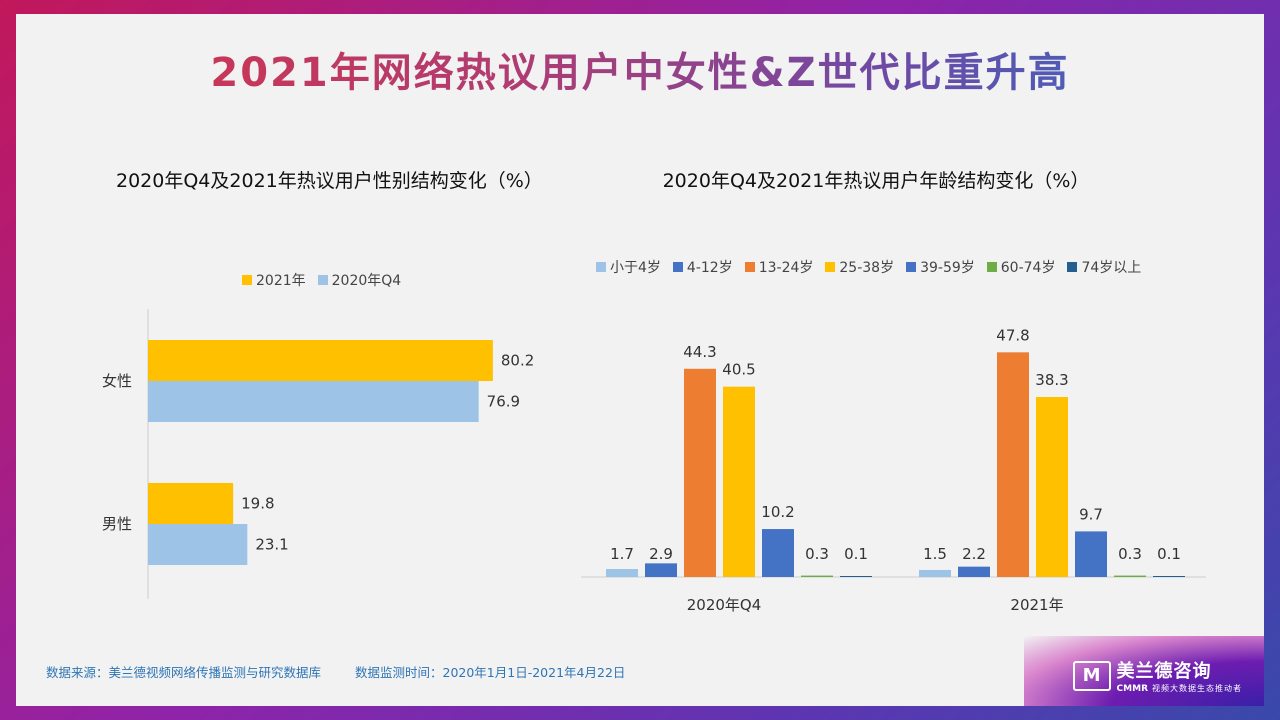 This screenshot has height=720, width=1280. What do you see at coordinates (318, 454) in the screenshot?
I see `gender-bar-chart: 女性 80.2 76.9 男性 19.8 23.1` at bounding box center [318, 454].